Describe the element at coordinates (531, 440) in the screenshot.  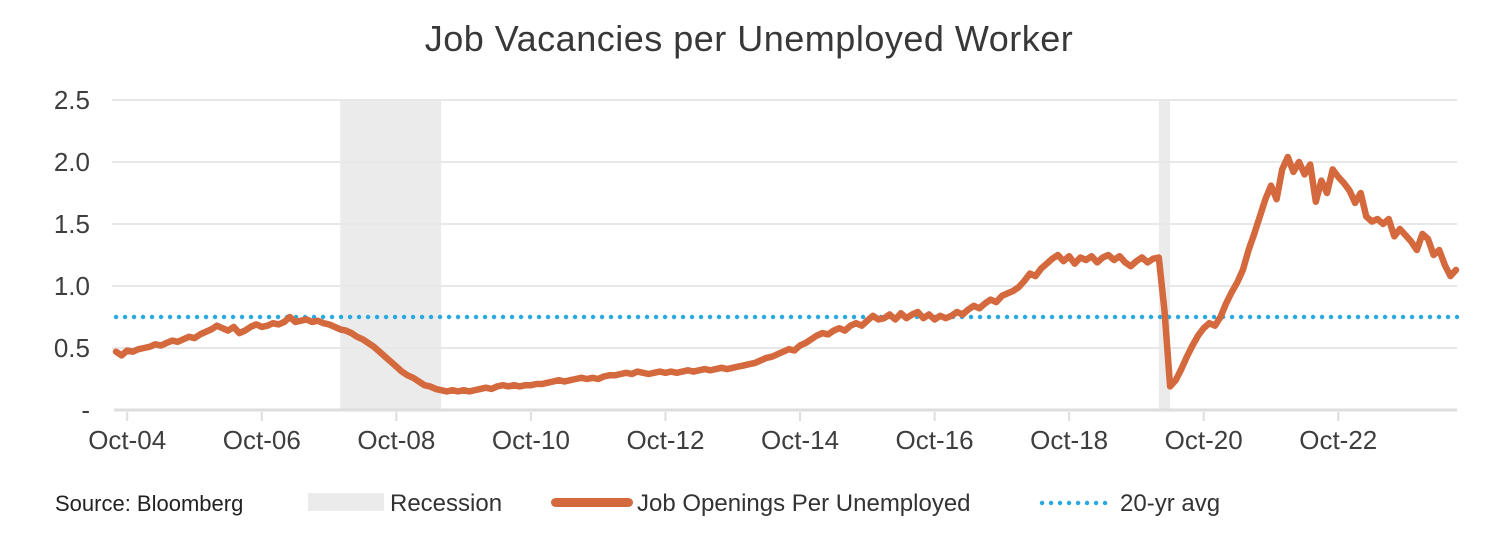
I see `x-tick-label: Oct-10` at that location.